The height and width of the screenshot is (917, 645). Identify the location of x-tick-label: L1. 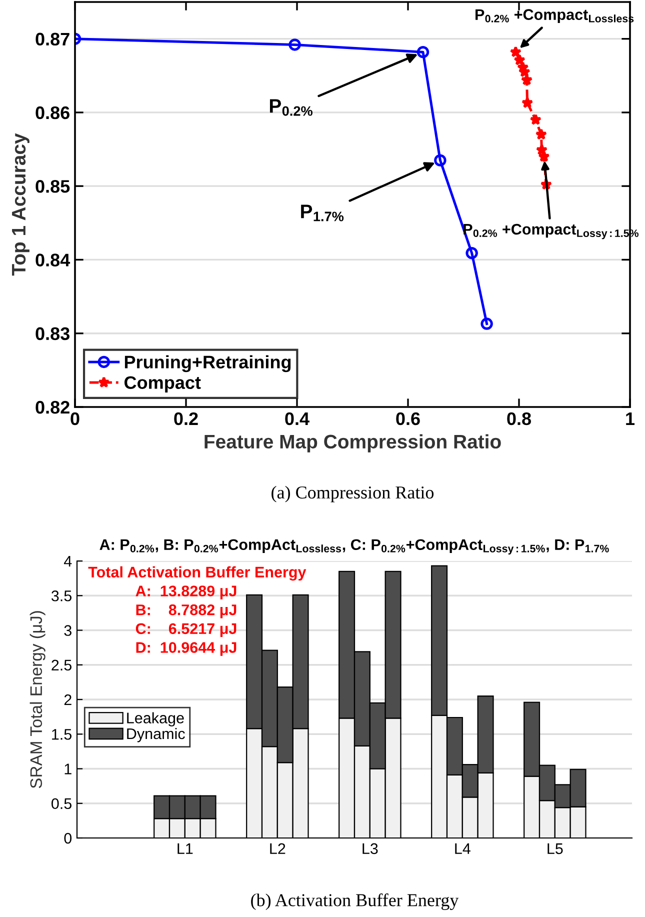
(185, 848).